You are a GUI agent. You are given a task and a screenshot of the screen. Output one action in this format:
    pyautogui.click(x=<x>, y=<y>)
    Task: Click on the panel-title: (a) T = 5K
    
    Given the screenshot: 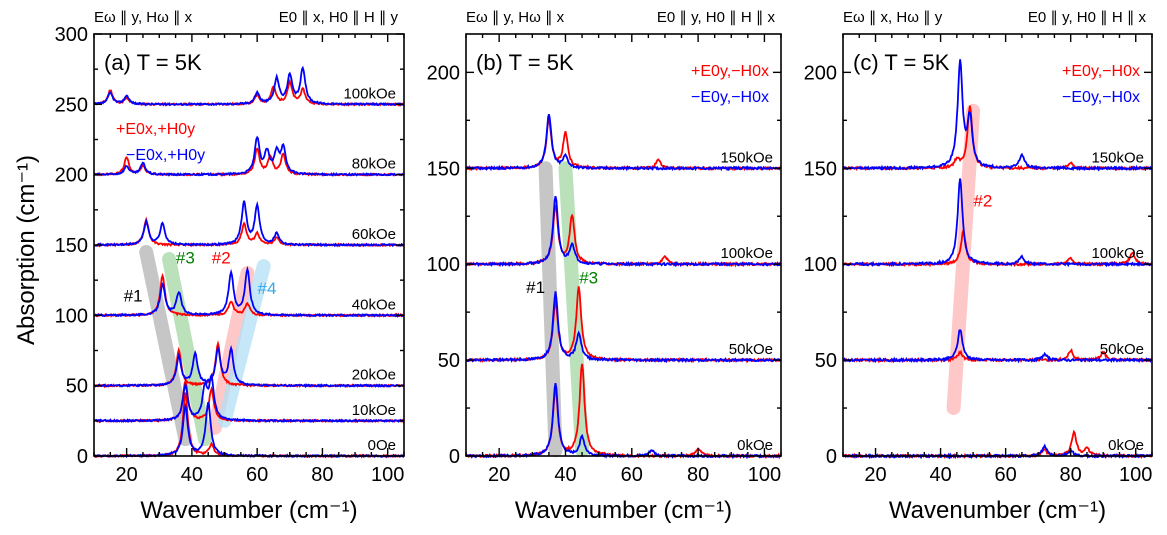 What is the action you would take?
    pyautogui.click(x=153, y=62)
    